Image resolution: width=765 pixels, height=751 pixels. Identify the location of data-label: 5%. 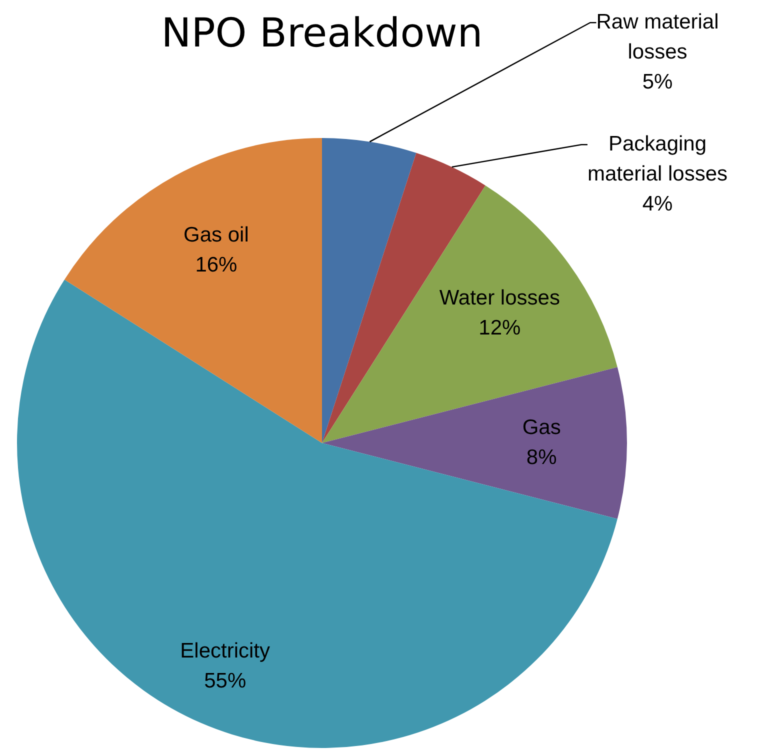
(657, 82).